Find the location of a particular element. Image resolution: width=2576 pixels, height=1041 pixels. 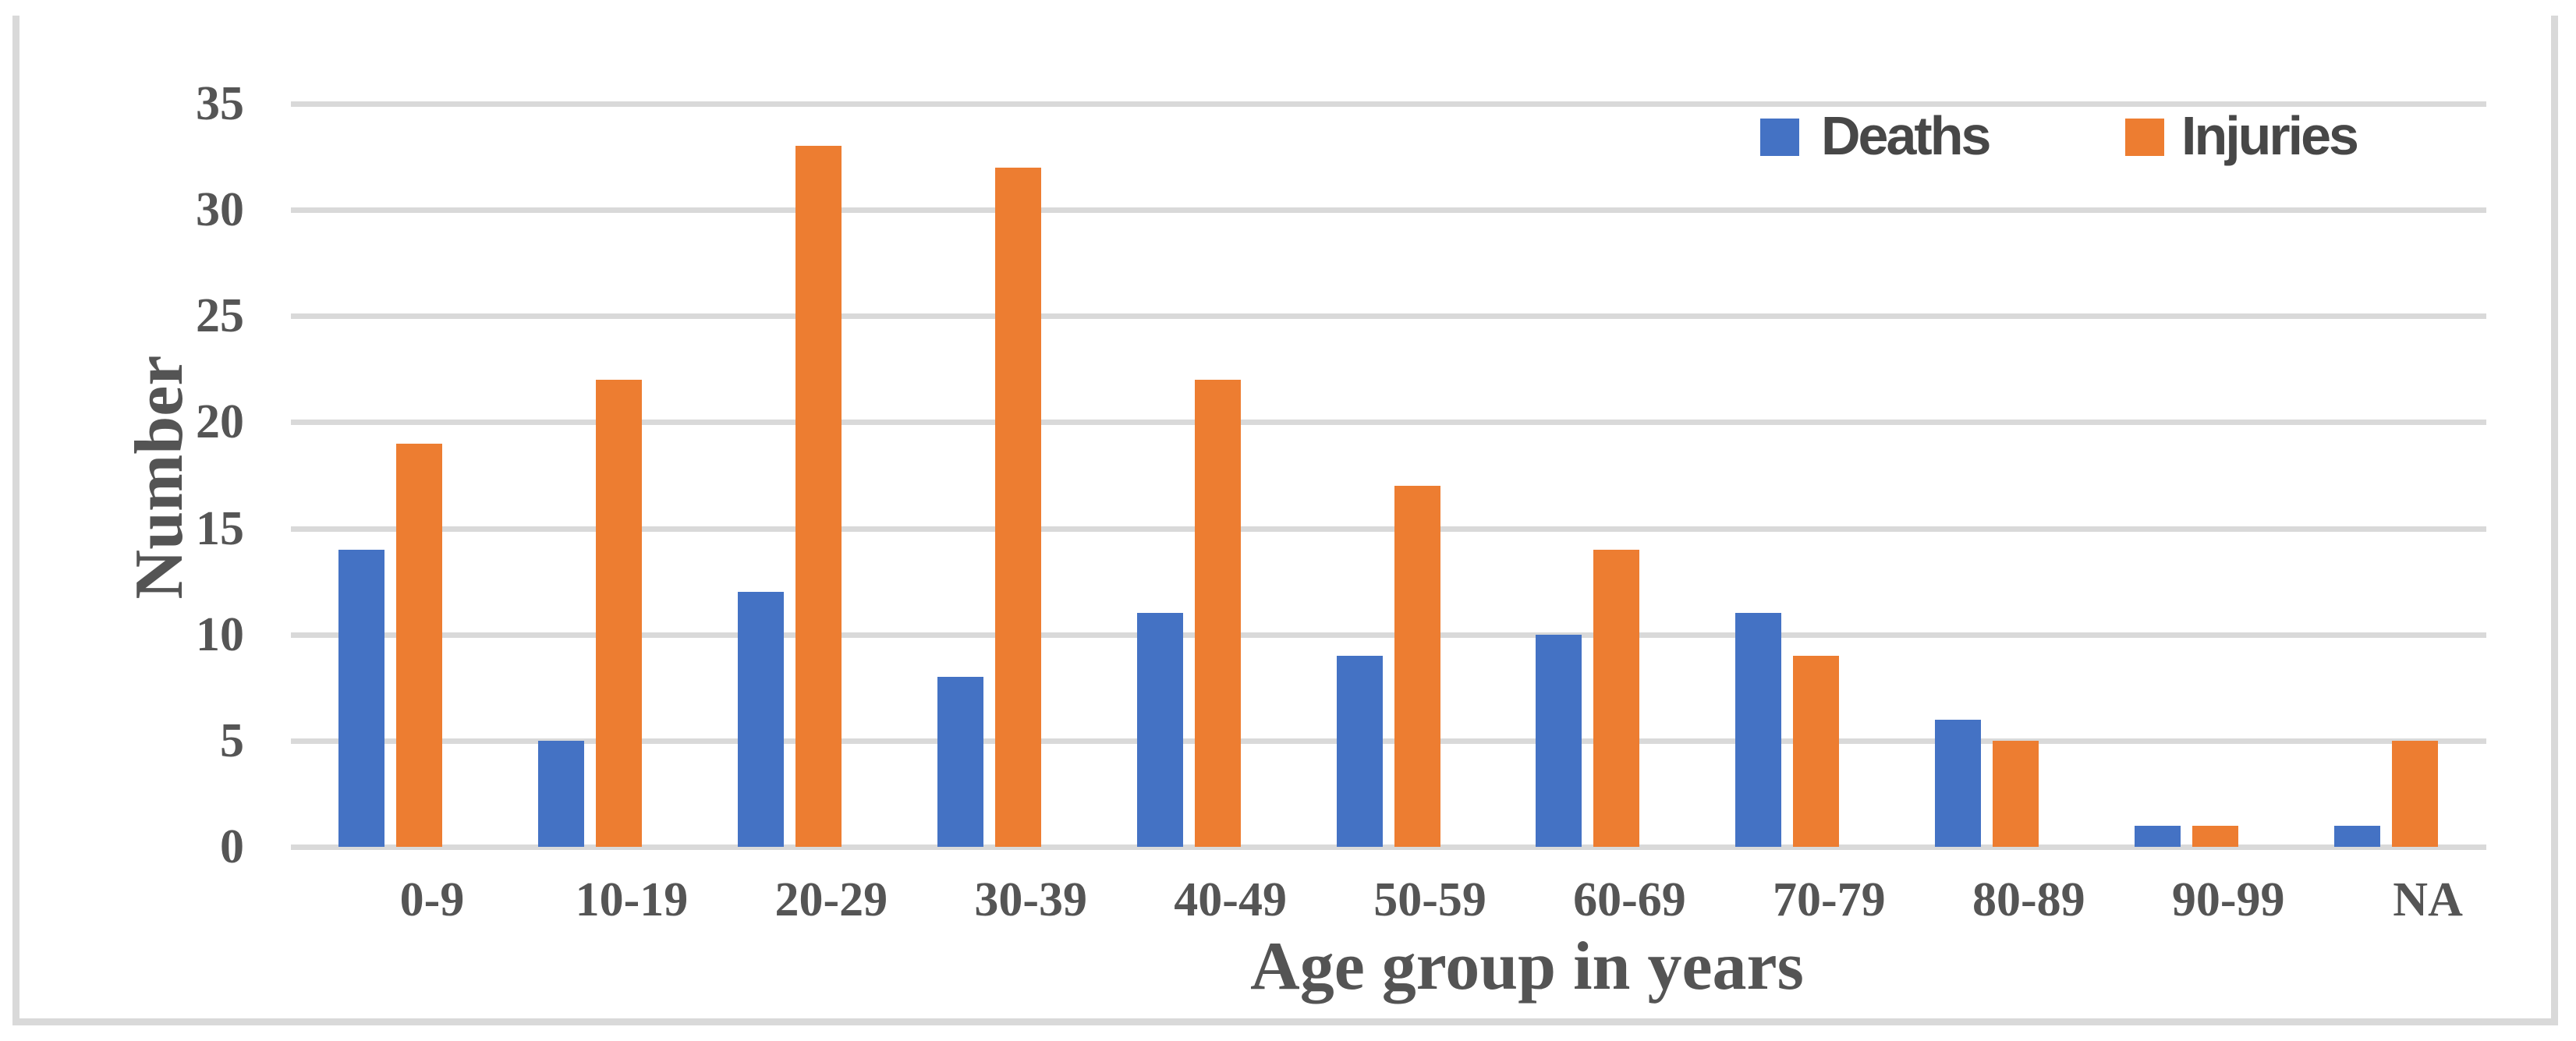

x-tick-90-99: 90-99 is located at coordinates (2228, 899).